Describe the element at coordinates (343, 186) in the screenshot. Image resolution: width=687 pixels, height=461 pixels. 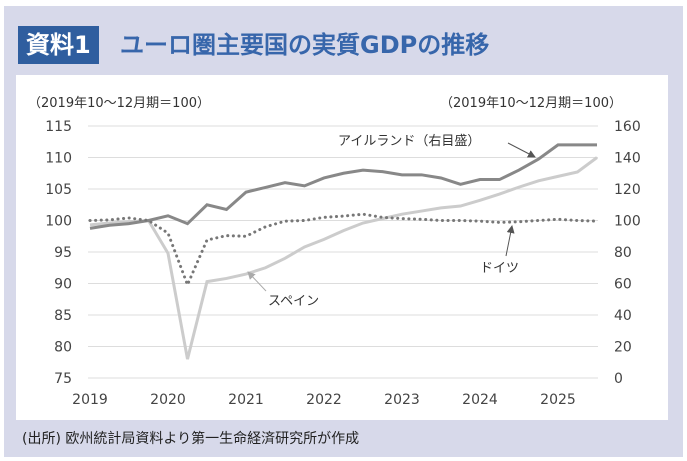
I see `series-line-ireland` at that location.